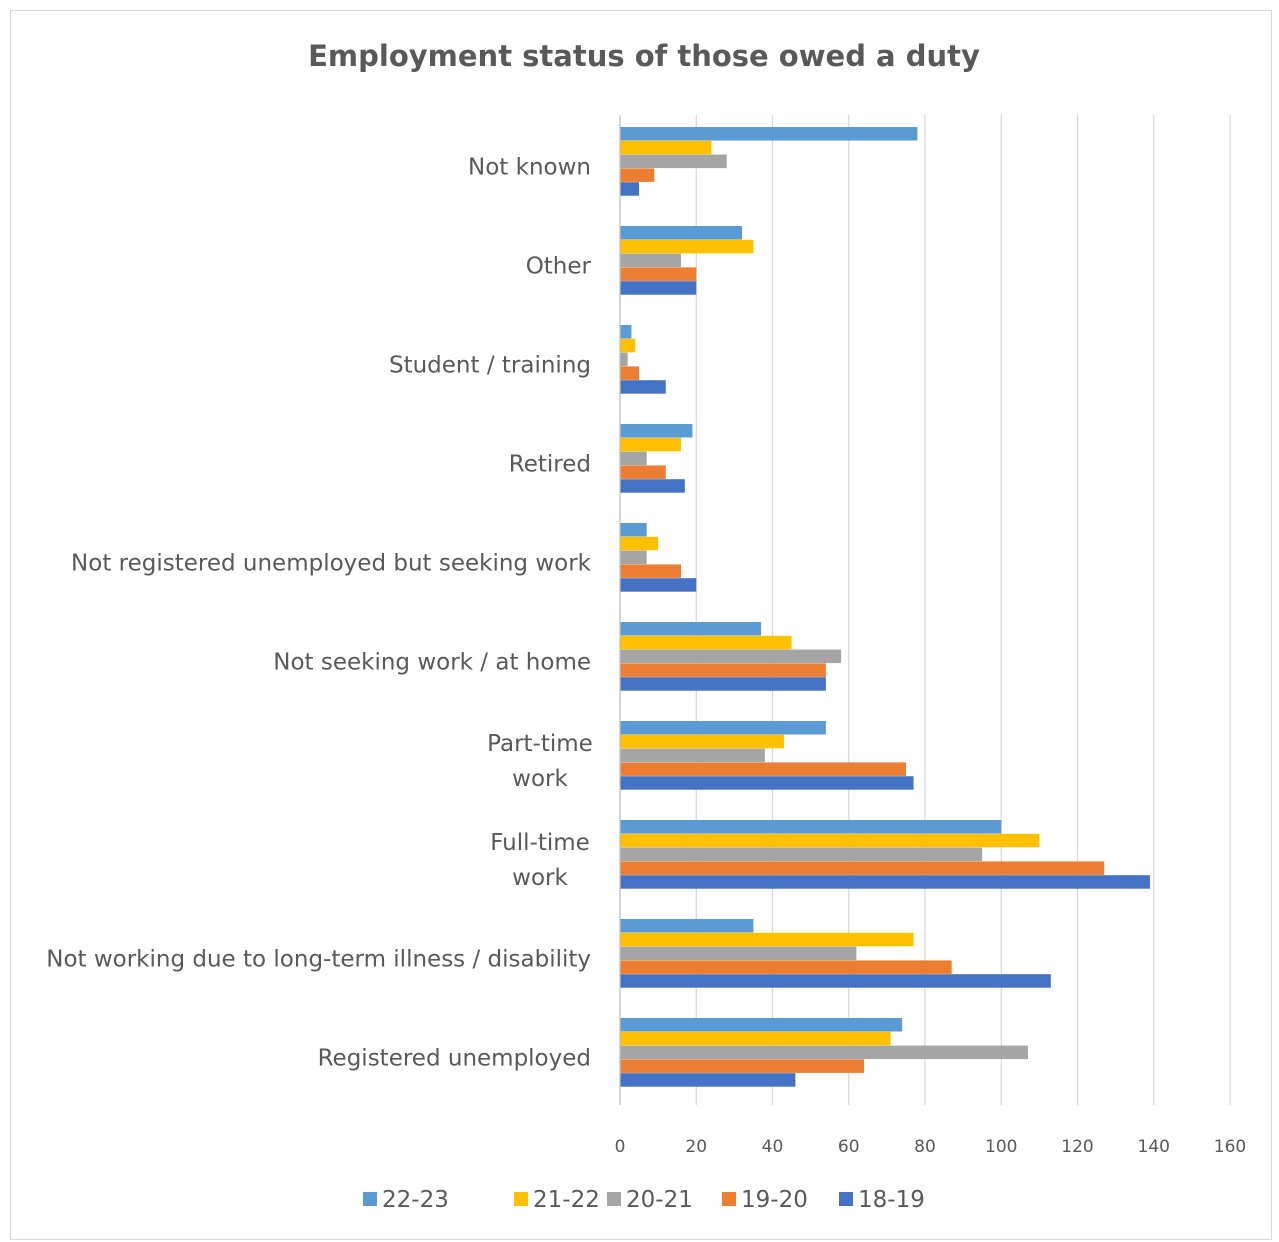 The image size is (1279, 1242). Describe the element at coordinates (550, 465) in the screenshot. I see `category-label: Retired` at that location.